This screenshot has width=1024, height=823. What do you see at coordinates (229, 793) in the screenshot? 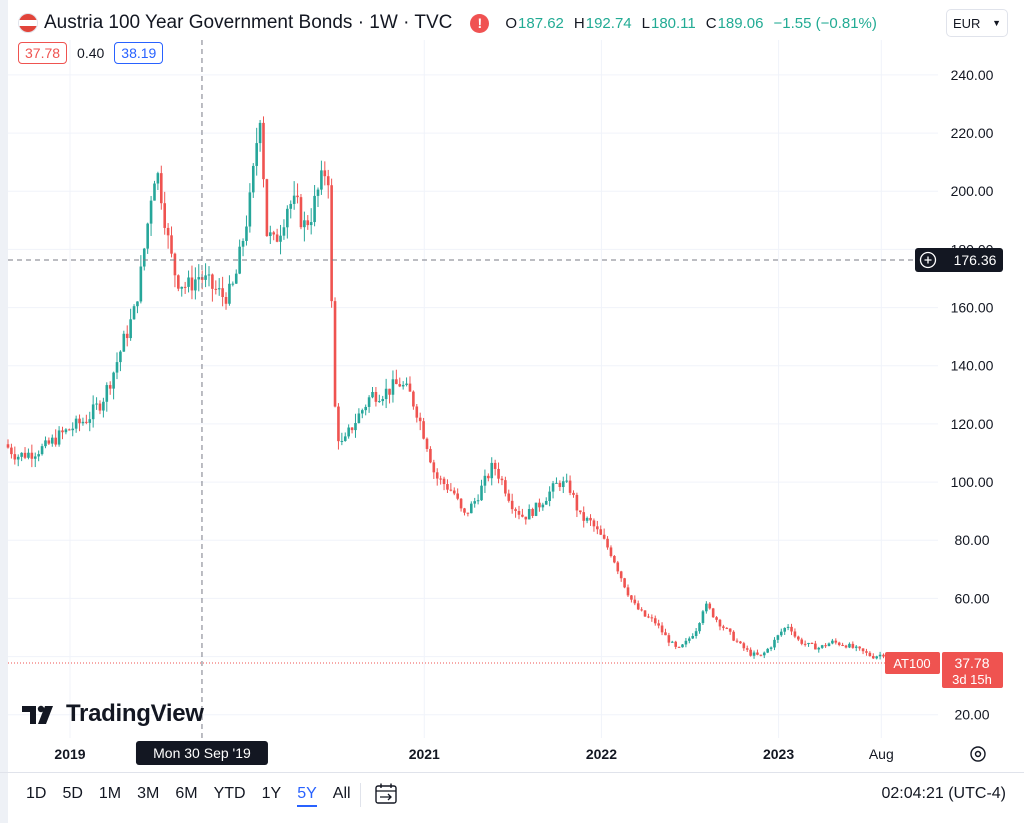
I see `timeframe-ytd: YTD` at bounding box center [229, 793].